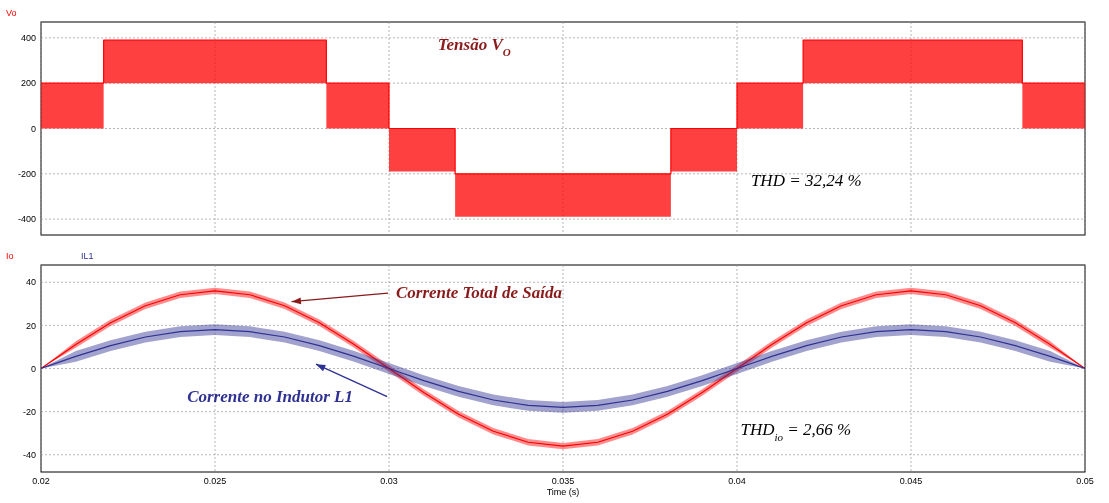  Describe the element at coordinates (806, 181) in the screenshot. I see `annotation: THD = 32,24 %` at that location.